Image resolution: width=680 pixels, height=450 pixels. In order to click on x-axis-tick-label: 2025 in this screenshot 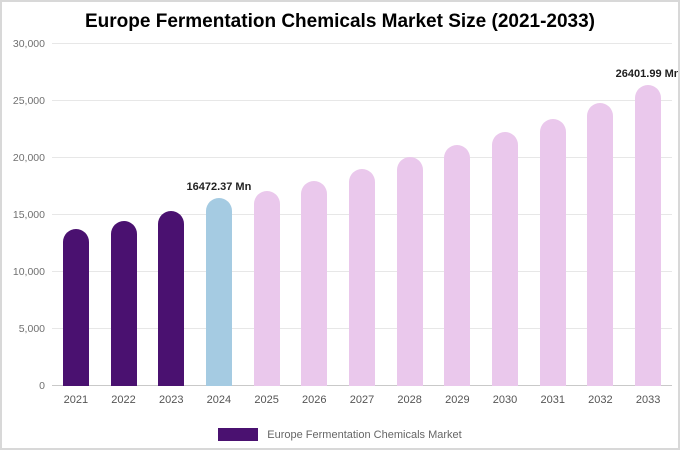, I will do `click(266, 400)`.